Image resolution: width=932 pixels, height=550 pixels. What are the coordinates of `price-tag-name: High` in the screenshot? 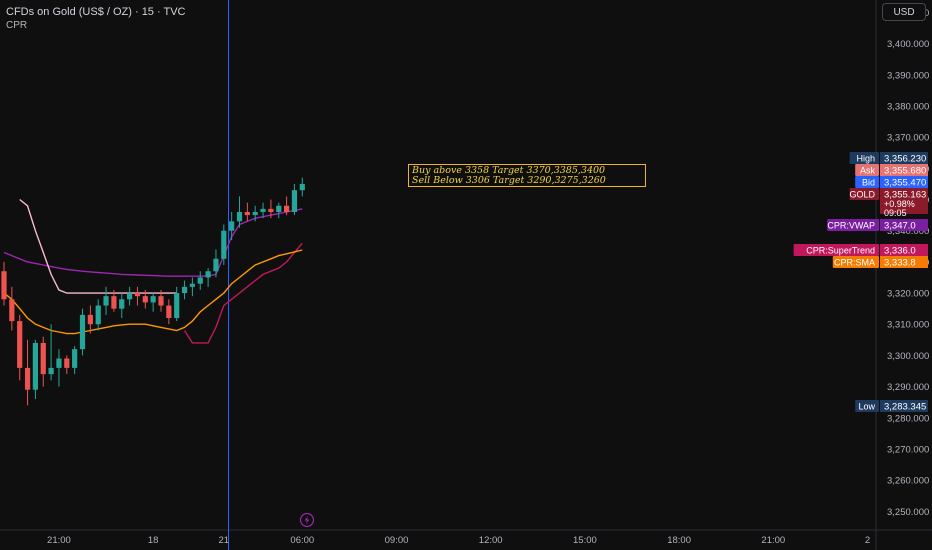 It's located at (865, 159).